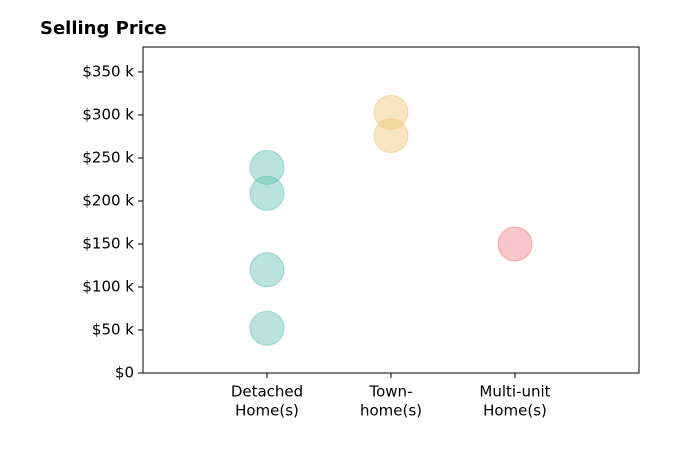 The image size is (679, 462). I want to click on x-tick-label: Multi-unit, so click(514, 392).